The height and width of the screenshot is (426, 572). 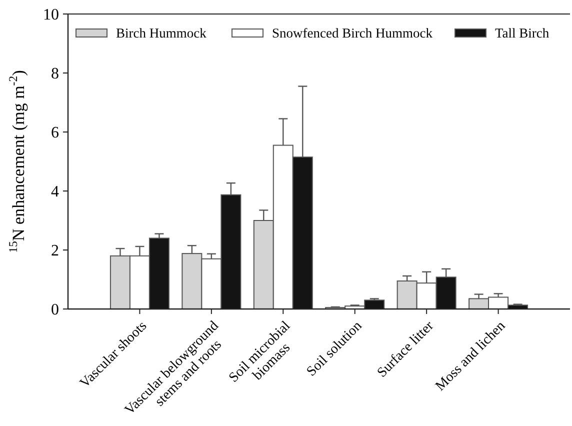 What do you see at coordinates (51, 15) in the screenshot?
I see `y-tick-label: 10` at bounding box center [51, 15].